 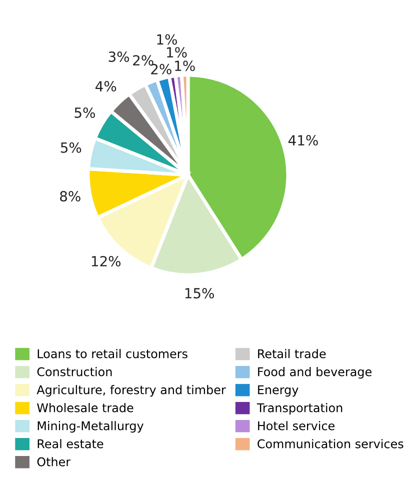 I want to click on legend-label: Transportation, so click(x=299, y=409).